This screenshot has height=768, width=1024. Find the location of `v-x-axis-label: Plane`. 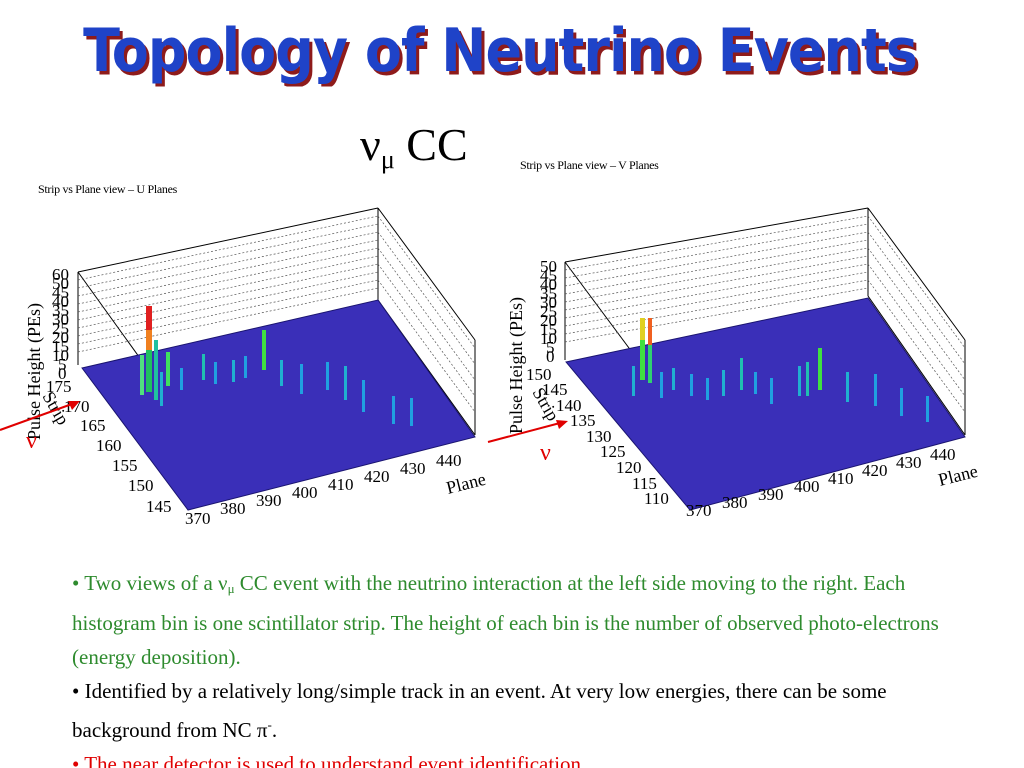

v-x-axis-label: Plane is located at coordinates (958, 475).